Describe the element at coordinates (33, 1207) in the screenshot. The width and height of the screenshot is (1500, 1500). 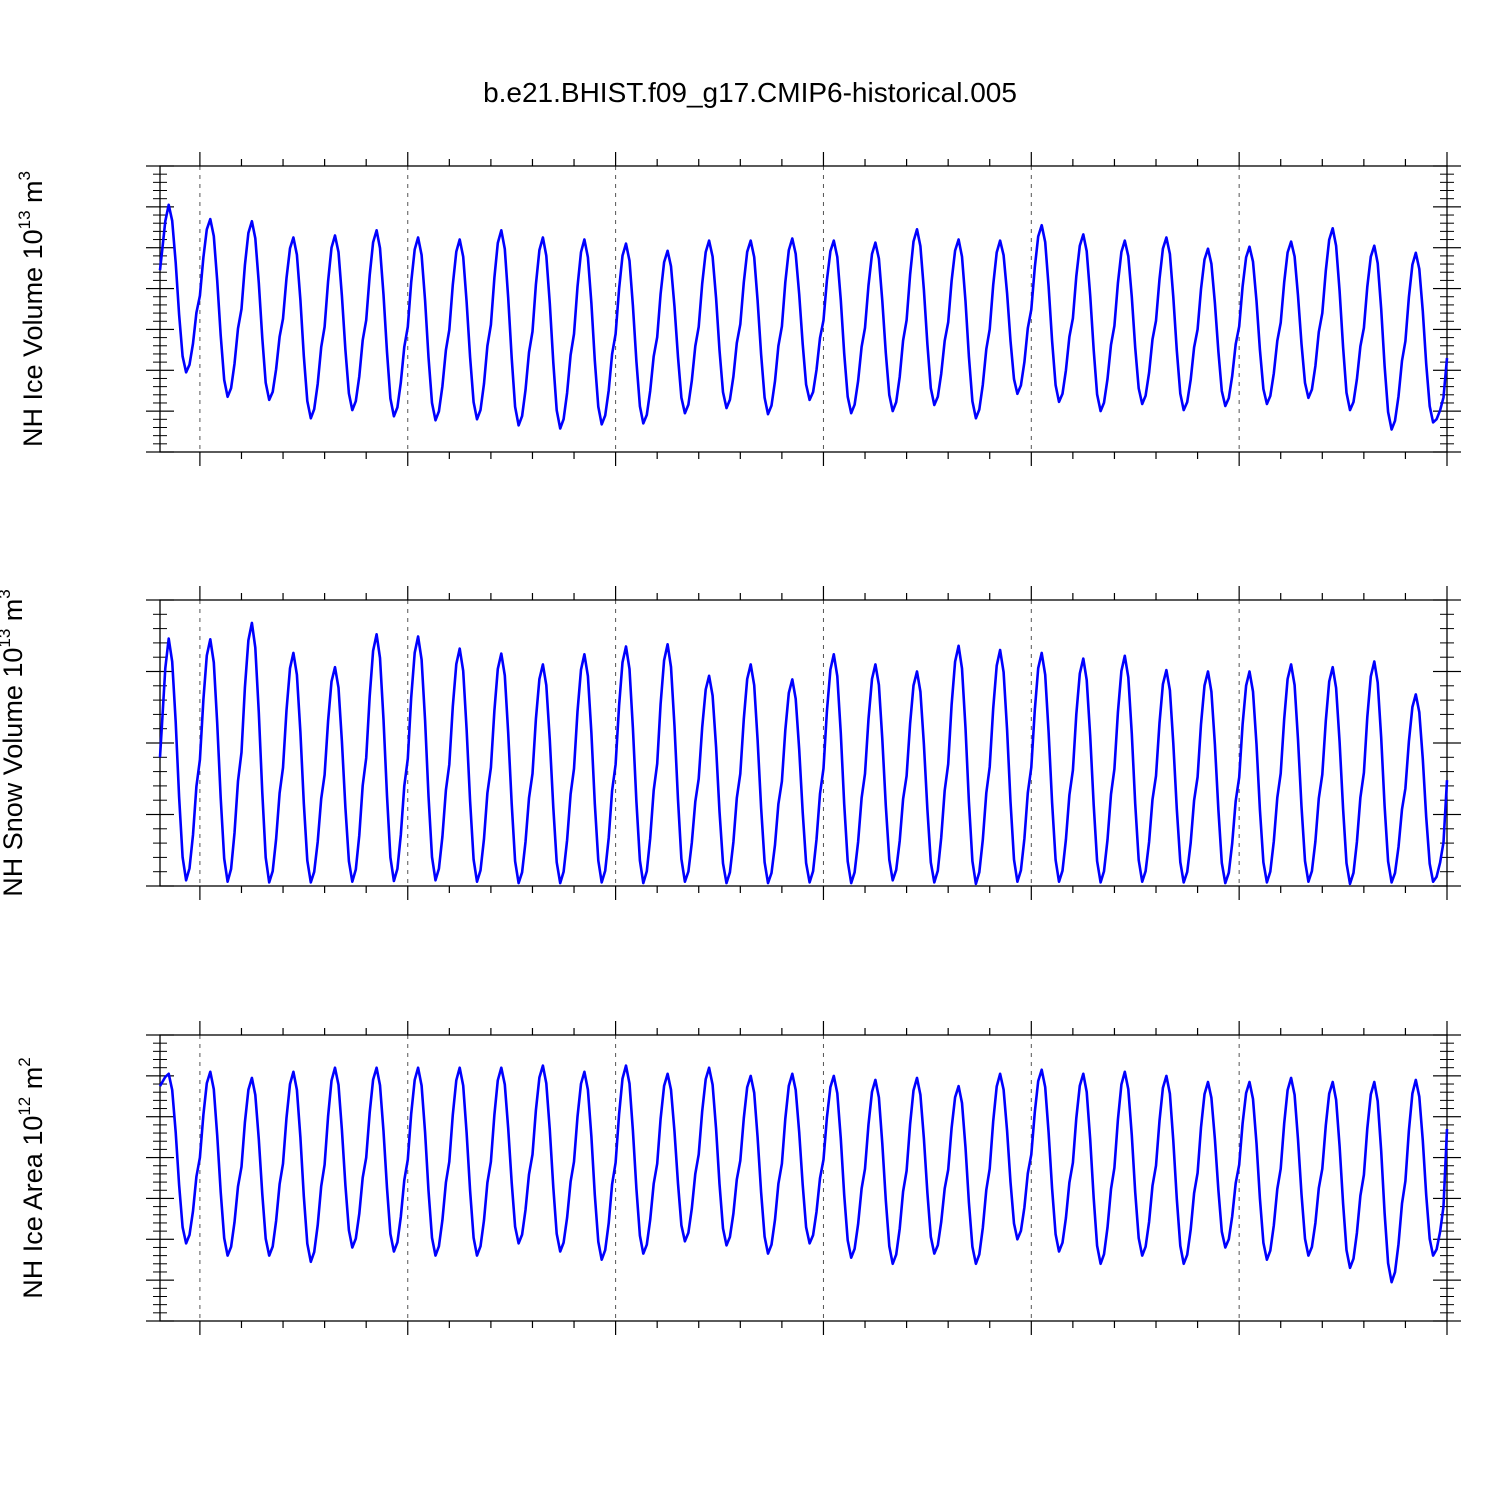
I see `y-axis-label-main: NH Ice Area 10` at that location.